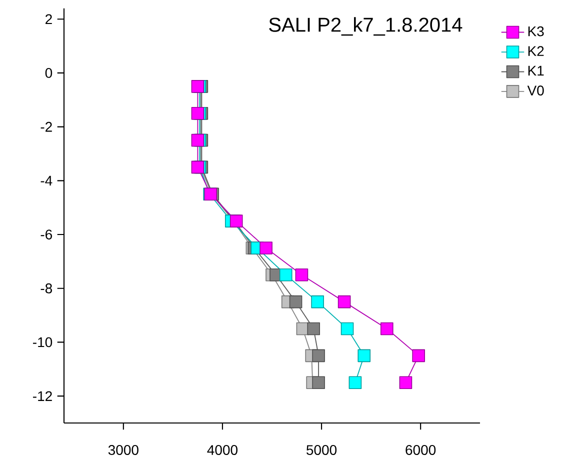 The image size is (564, 468). Describe the element at coordinates (49, 19) in the screenshot. I see `y-tick-label: 2` at that location.